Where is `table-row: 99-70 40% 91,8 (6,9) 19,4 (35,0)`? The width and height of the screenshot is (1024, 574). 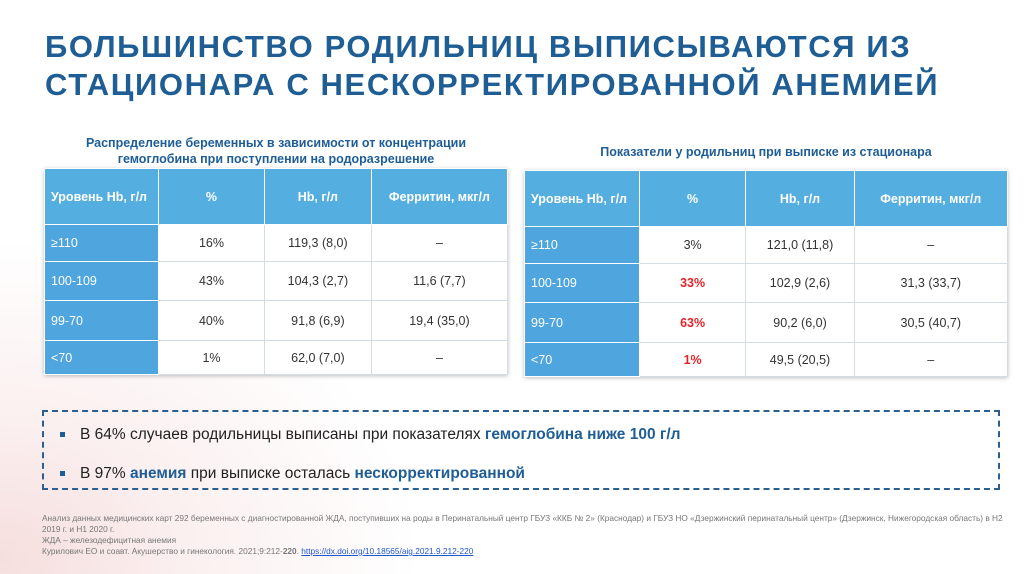
table-row: 99-70 40% 91,8 (6,9) 19,4 (35,0) is located at coordinates (276, 320).